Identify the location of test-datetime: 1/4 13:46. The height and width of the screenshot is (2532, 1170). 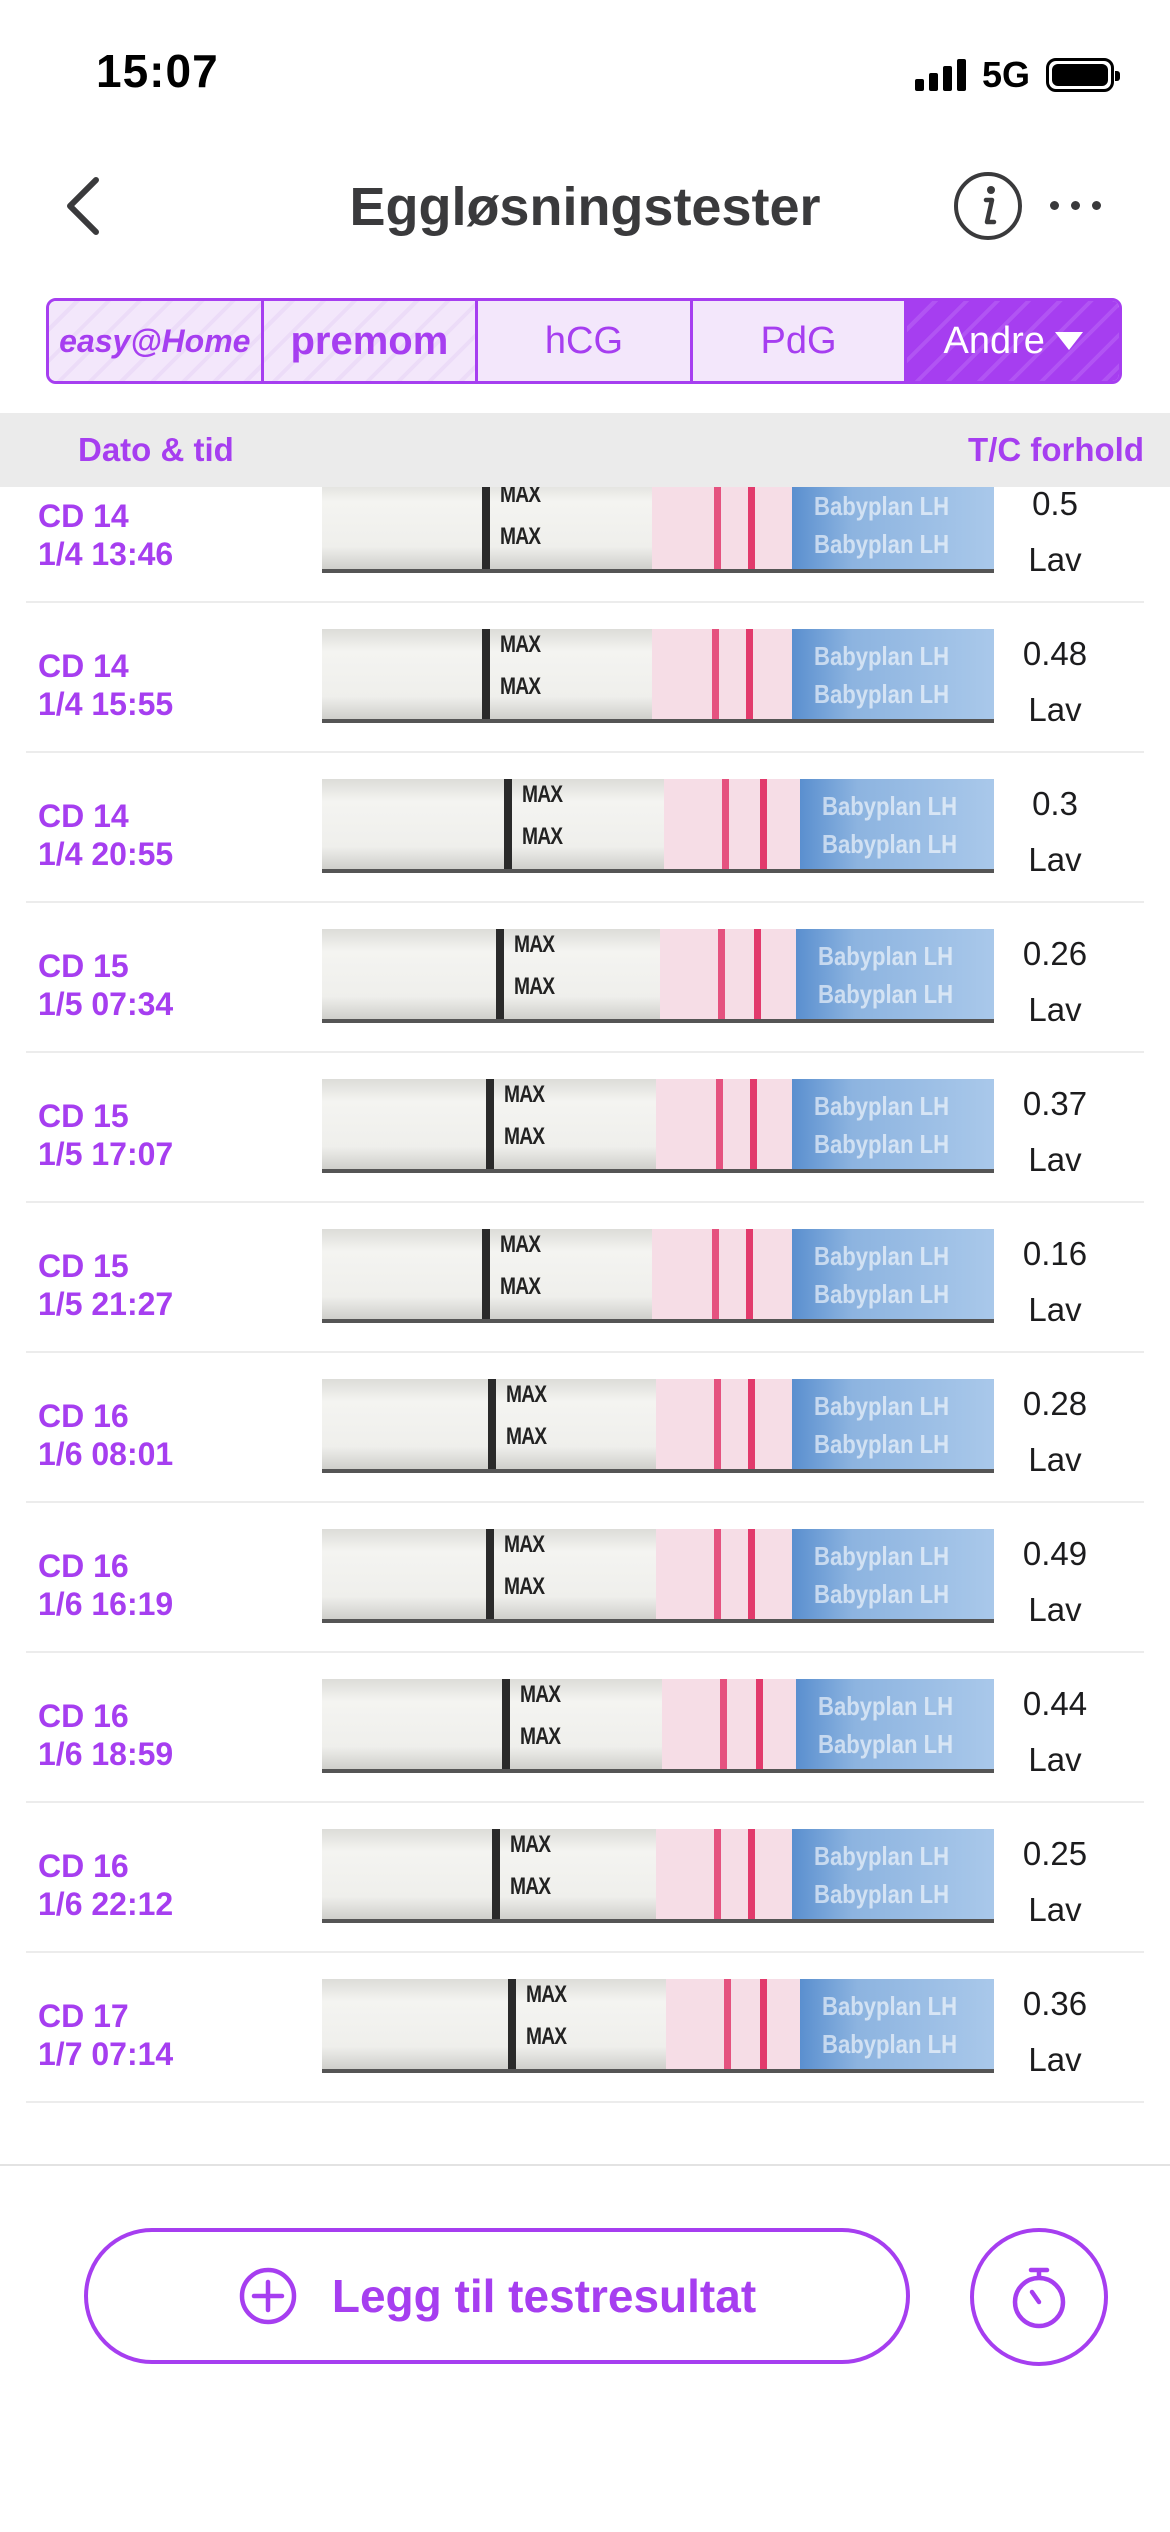
(106, 554).